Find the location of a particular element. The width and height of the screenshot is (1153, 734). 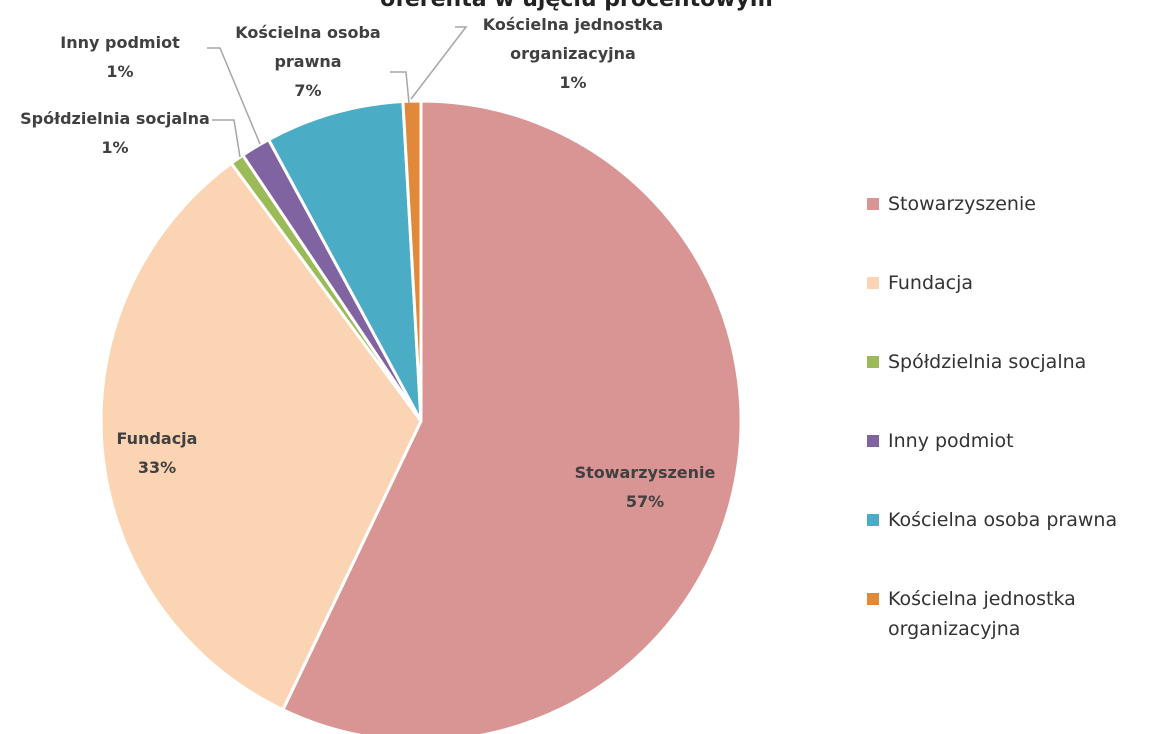

legend-item-fundacja: Fundacja is located at coordinates (1010, 284).